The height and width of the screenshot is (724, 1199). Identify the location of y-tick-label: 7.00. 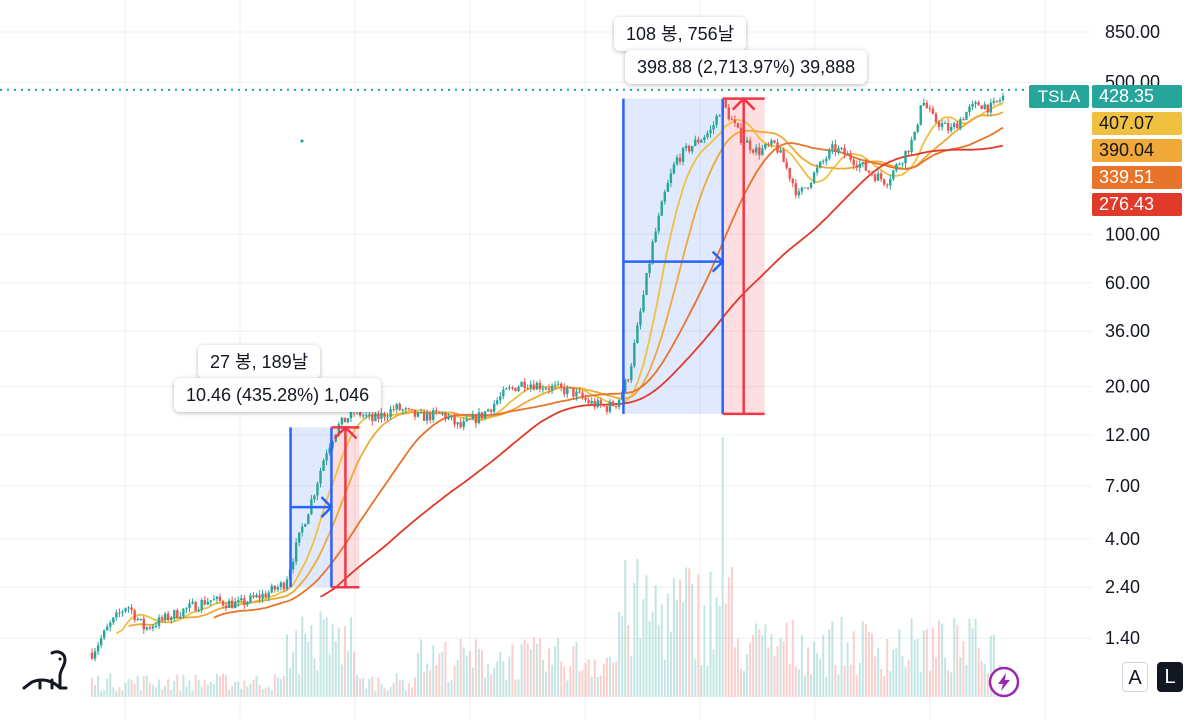
(1122, 486).